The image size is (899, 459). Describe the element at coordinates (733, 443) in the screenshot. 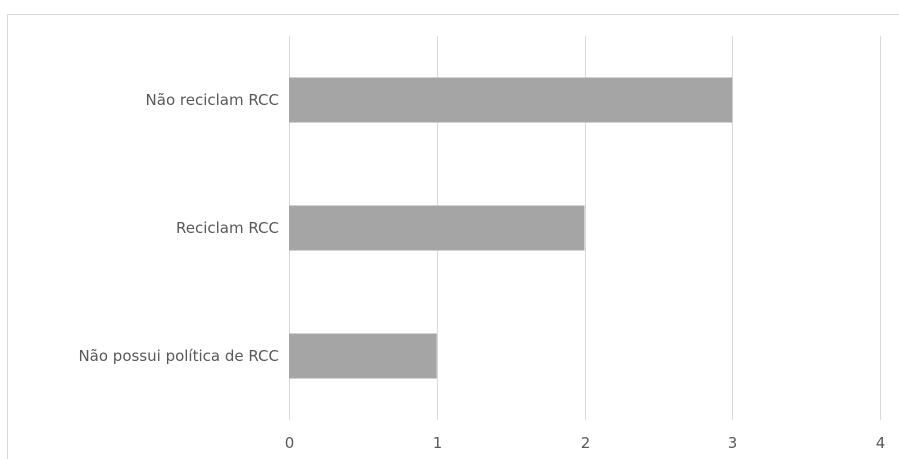

I see `x-tick-label-3: 3` at that location.